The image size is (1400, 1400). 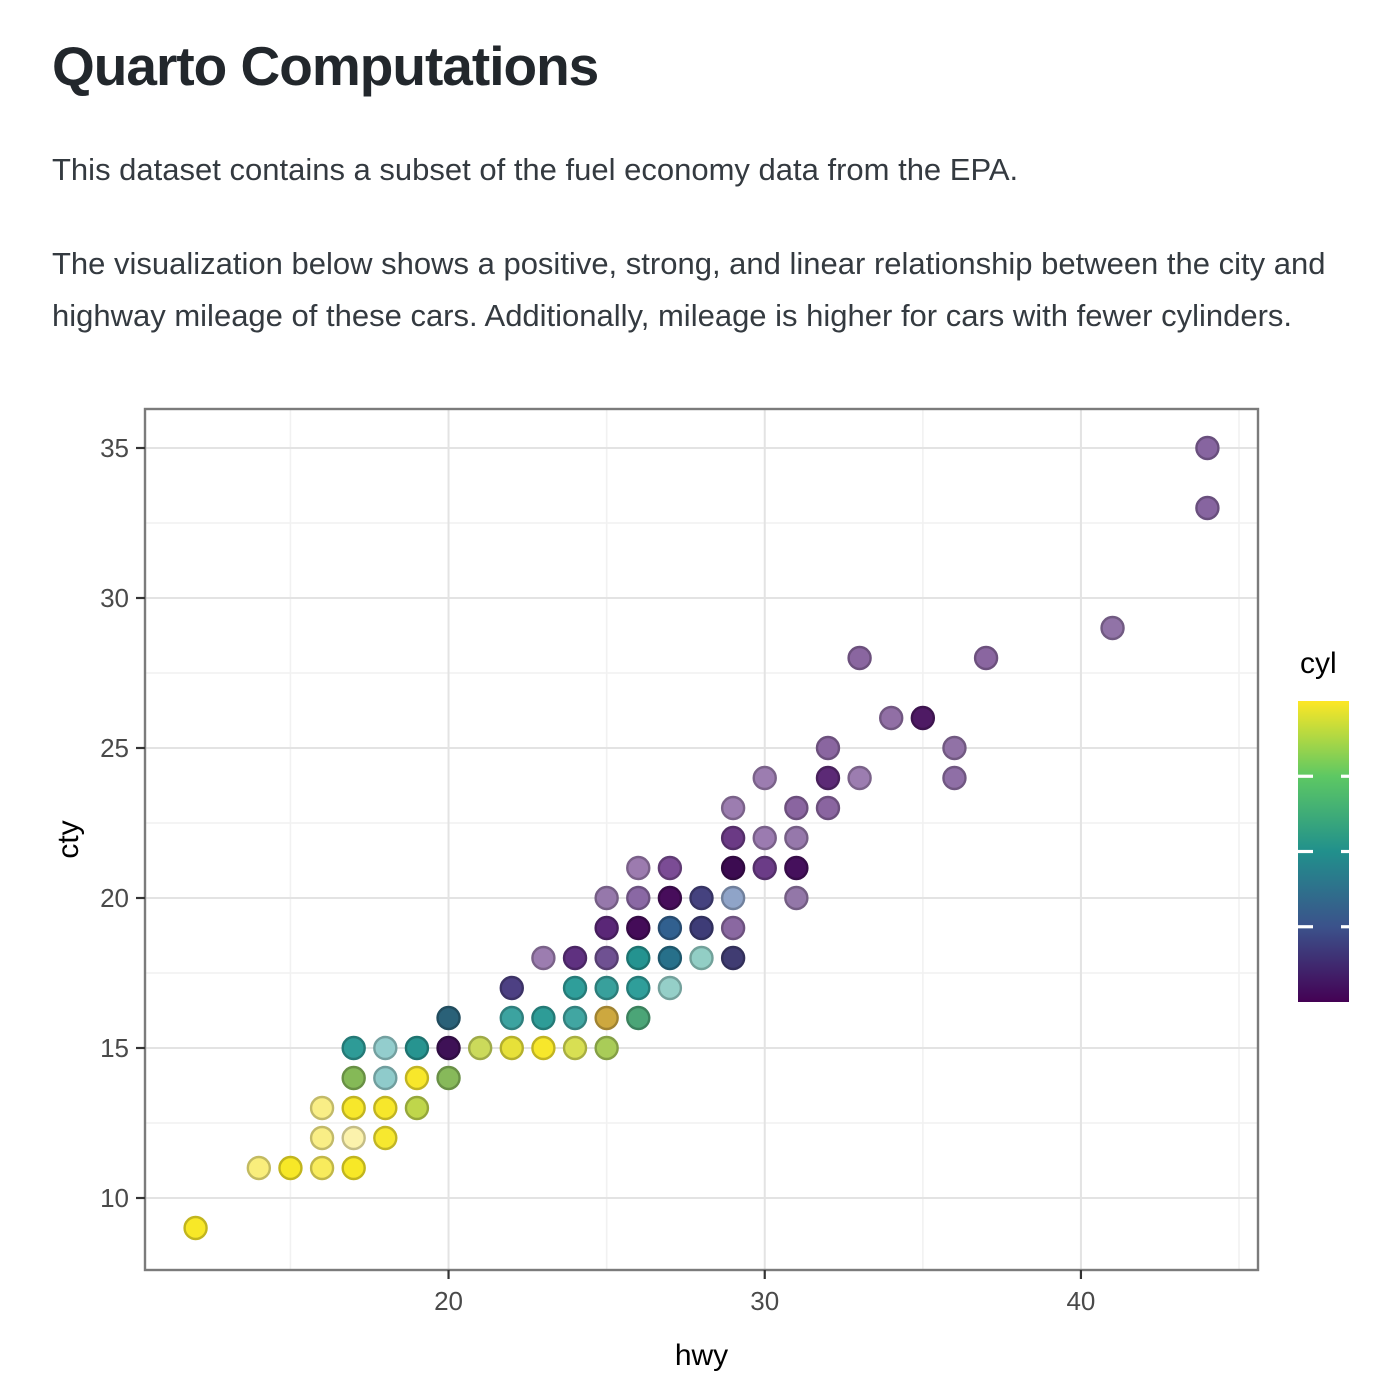 I want to click on x-tick-label: 40, so click(x=1080, y=1301).